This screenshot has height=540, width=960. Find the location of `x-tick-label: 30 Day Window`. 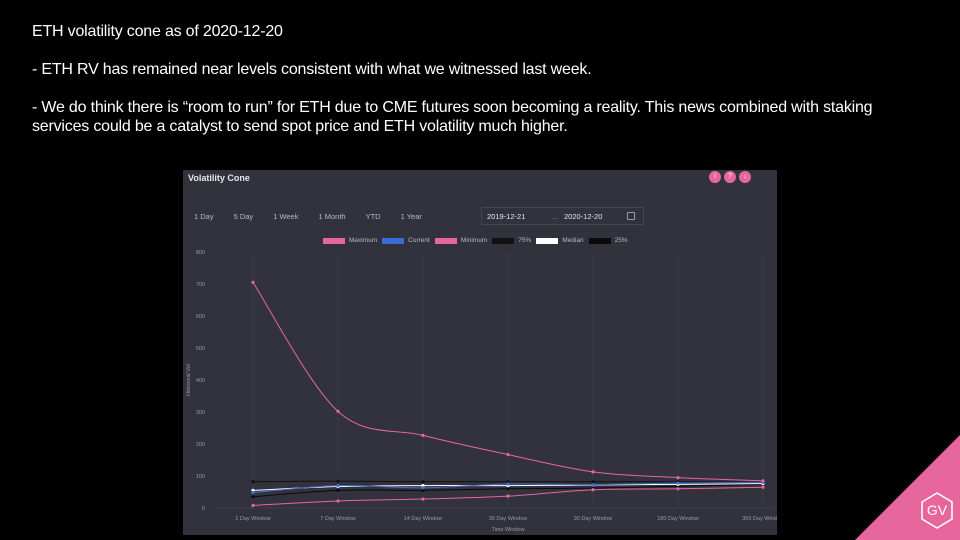

x-tick-label: 30 Day Window is located at coordinates (508, 519).